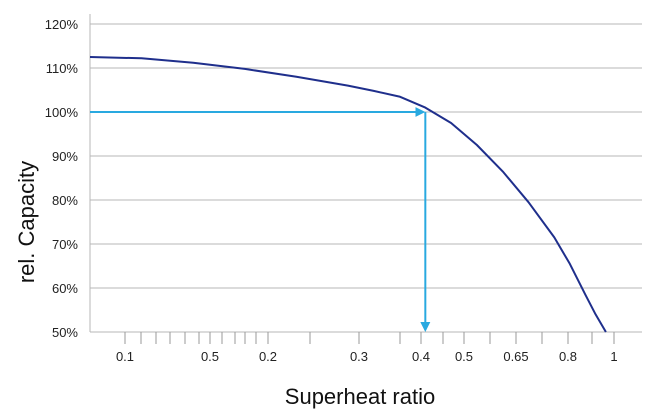 This screenshot has height=418, width=658. What do you see at coordinates (515, 356) in the screenshot?
I see `x-tick-label: 0.65` at bounding box center [515, 356].